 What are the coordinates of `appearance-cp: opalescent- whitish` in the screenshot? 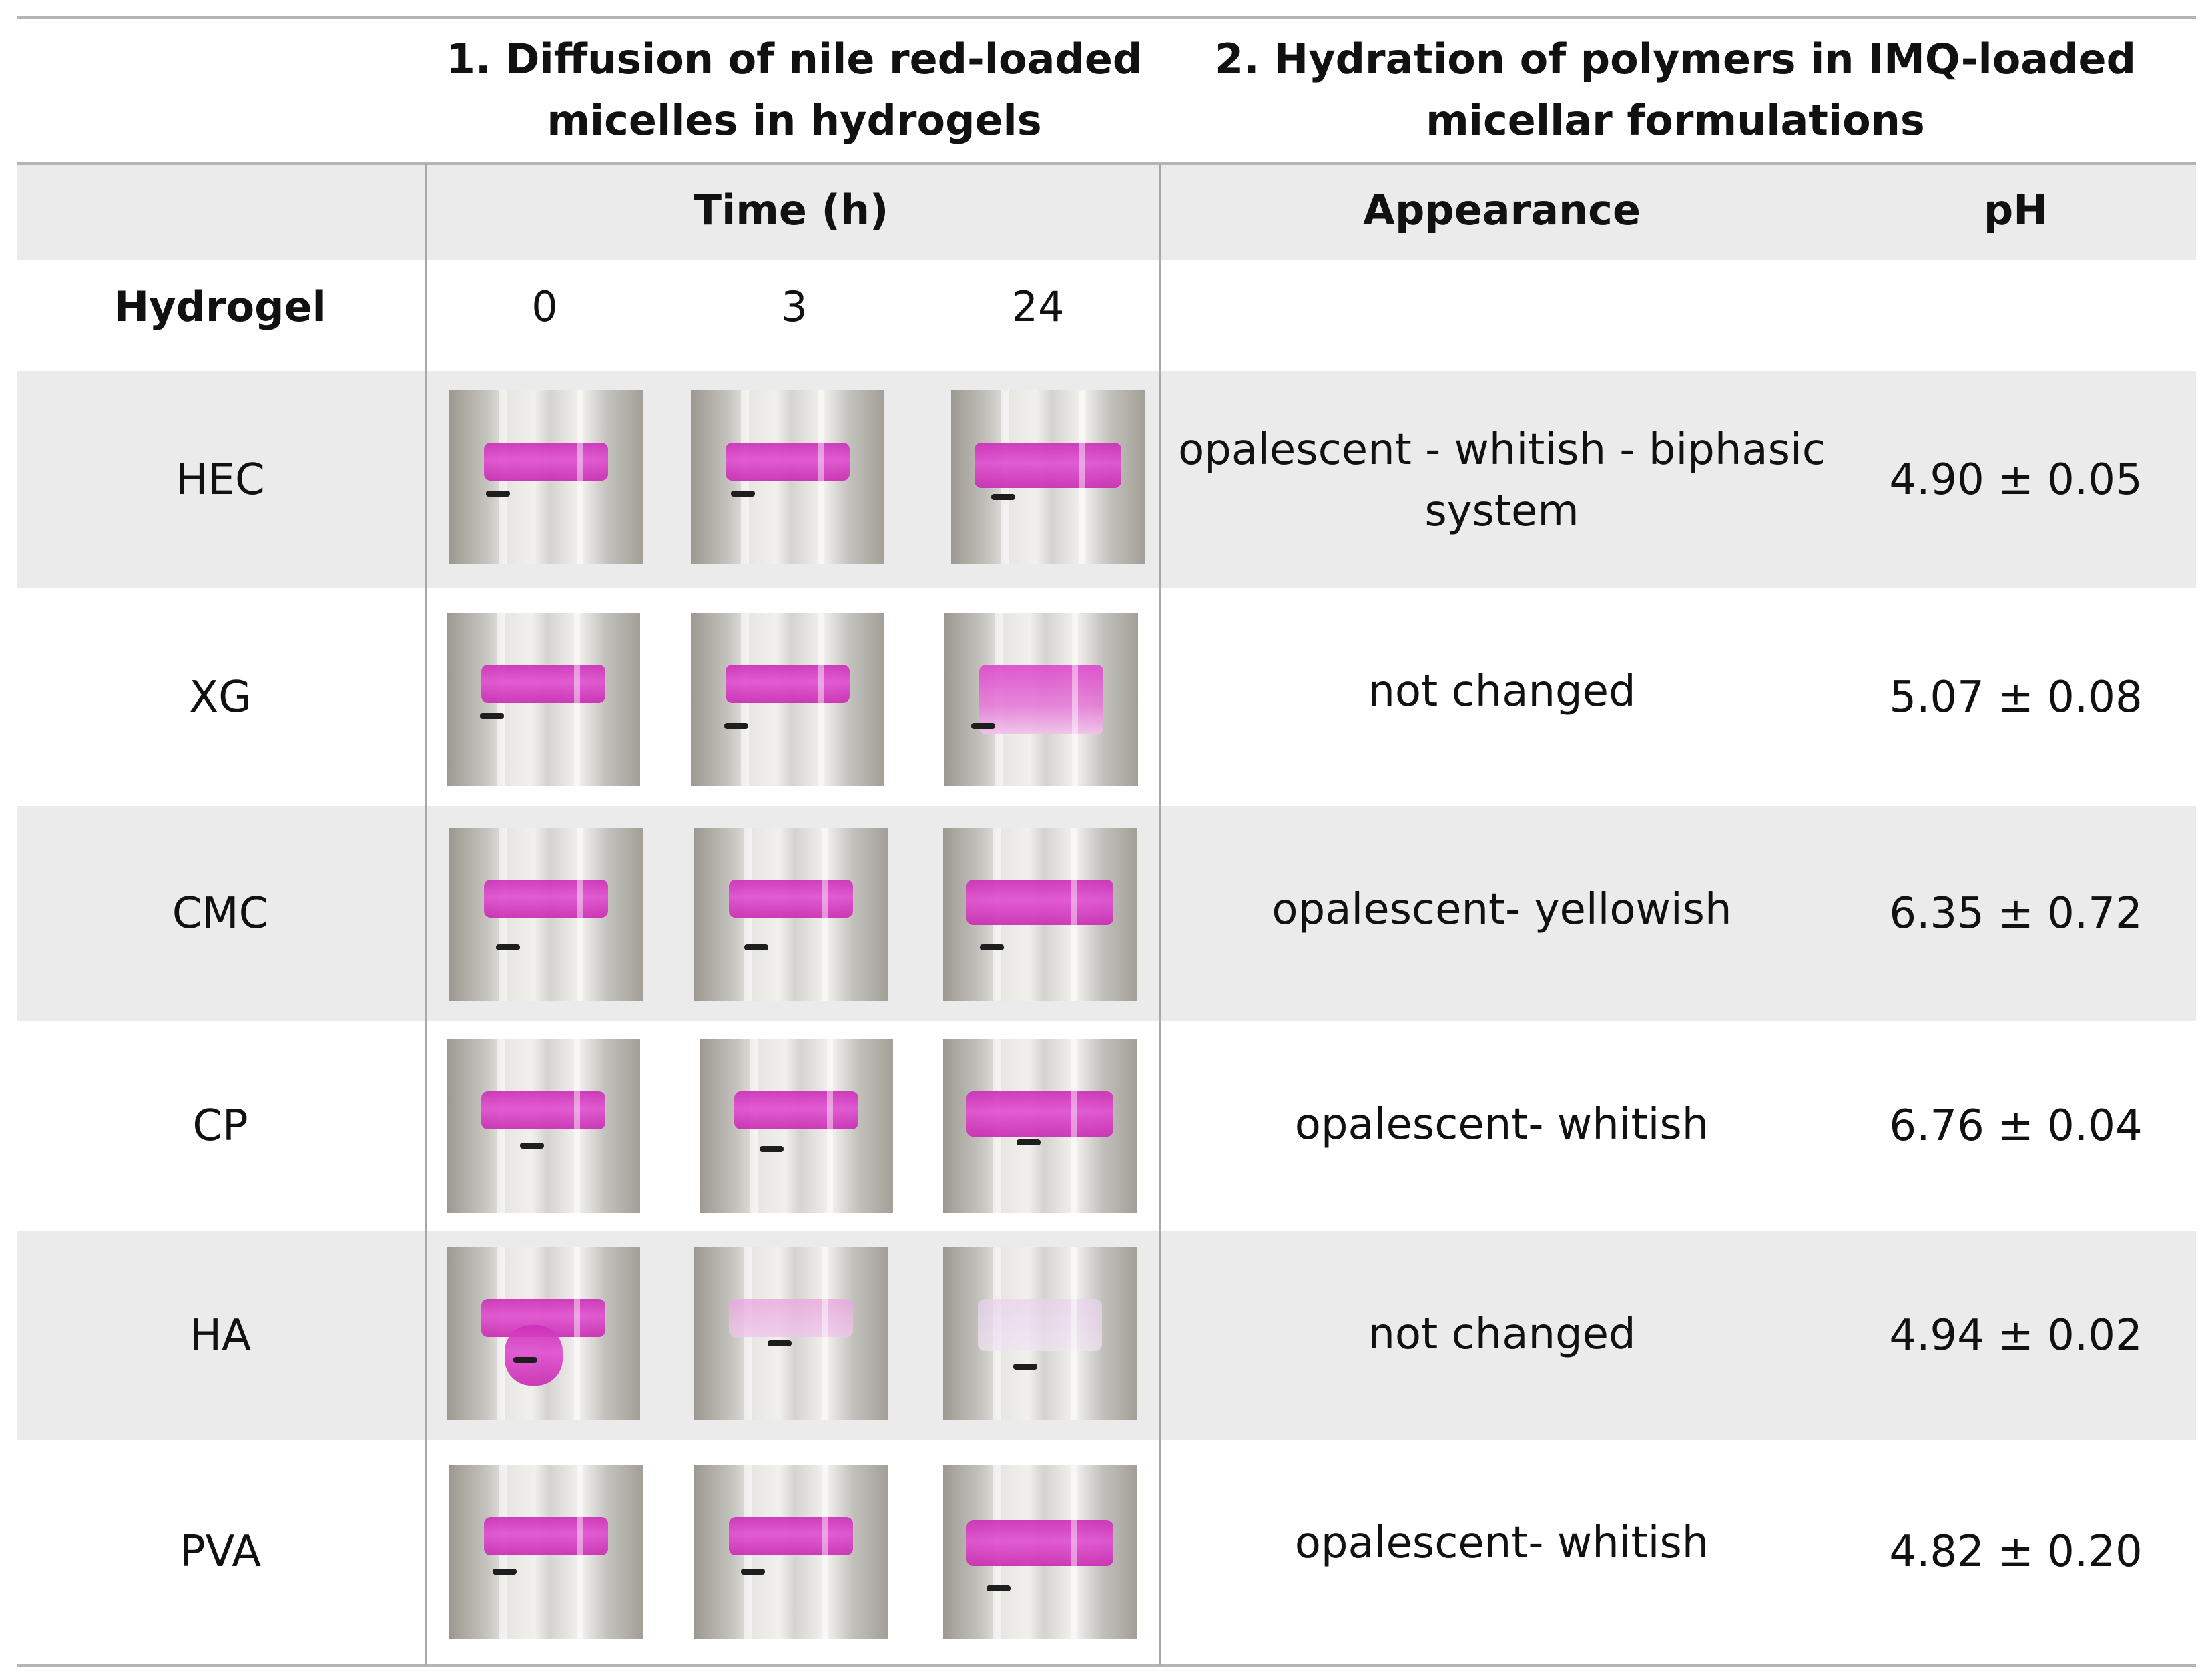 It's located at (1501, 1125).